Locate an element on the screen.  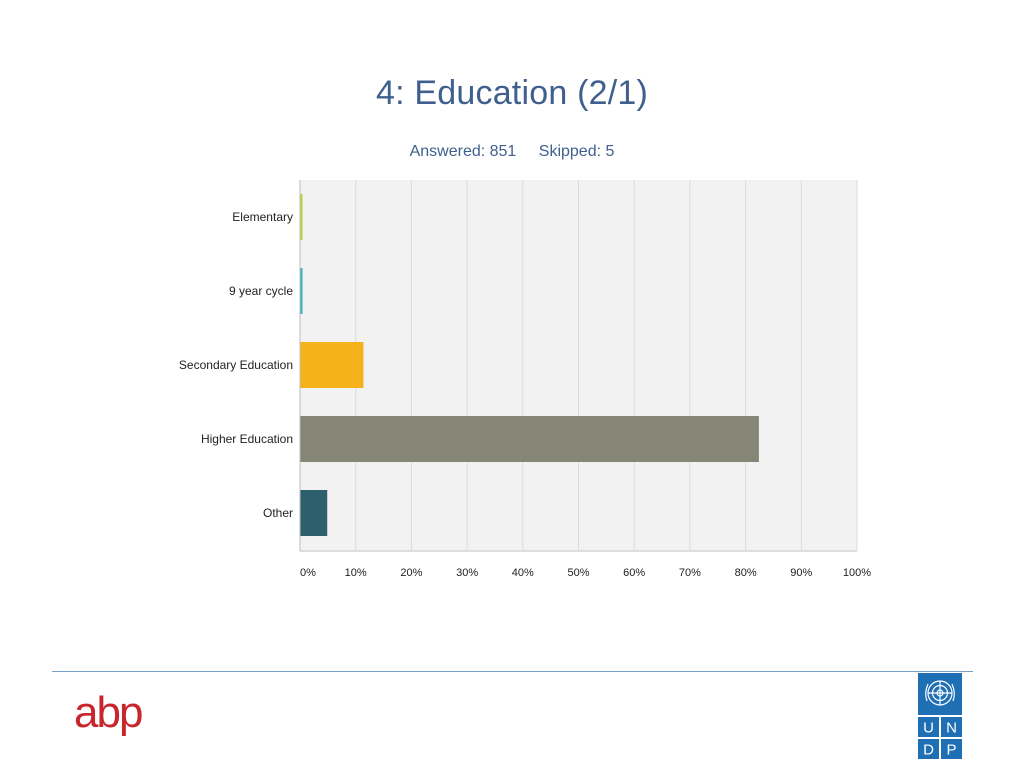
x-tick-label: 80% is located at coordinates (746, 573).